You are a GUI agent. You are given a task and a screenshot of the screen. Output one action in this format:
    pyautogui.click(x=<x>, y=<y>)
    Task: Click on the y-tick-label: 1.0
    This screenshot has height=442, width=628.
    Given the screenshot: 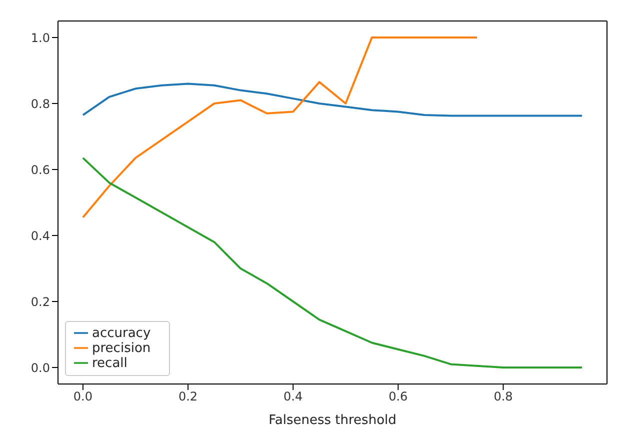 What is the action you would take?
    pyautogui.click(x=40, y=37)
    